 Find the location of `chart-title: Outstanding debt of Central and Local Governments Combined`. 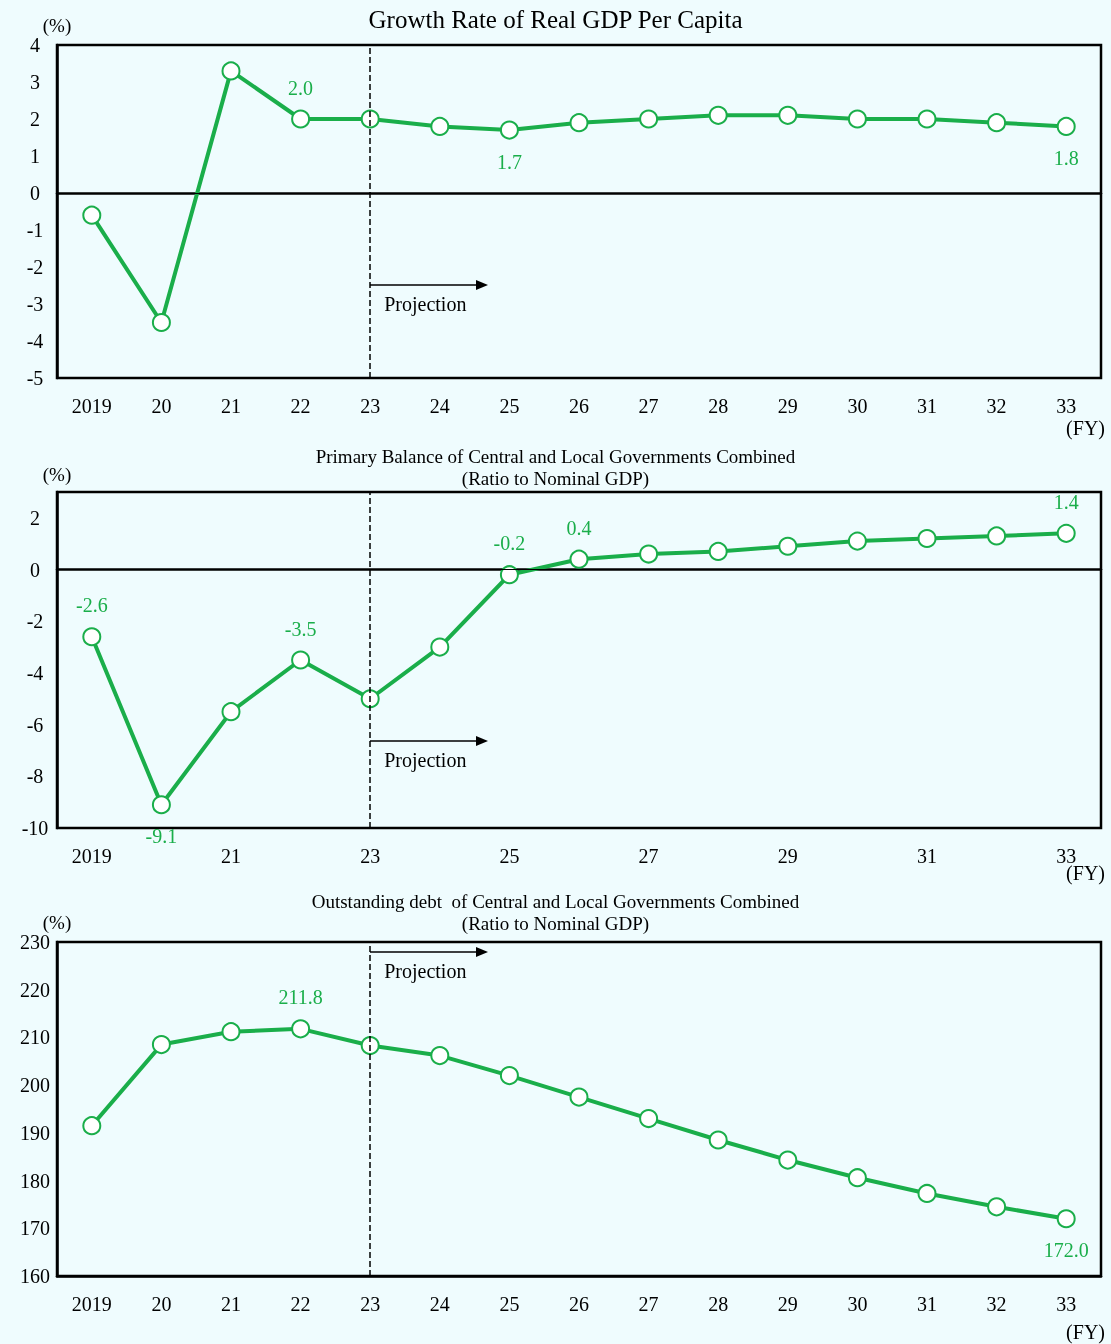

chart-title: Outstanding debt of Central and Local Governments Combined is located at coordinates (555, 901).